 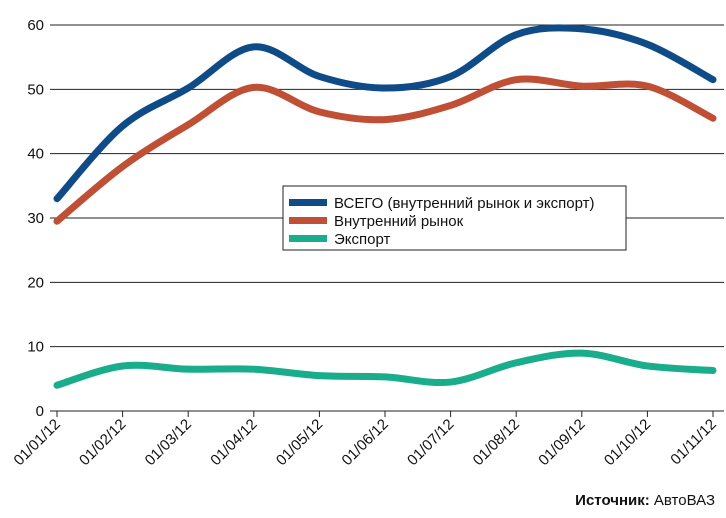 I want to click on legend-label: Экспорт, so click(x=362, y=239).